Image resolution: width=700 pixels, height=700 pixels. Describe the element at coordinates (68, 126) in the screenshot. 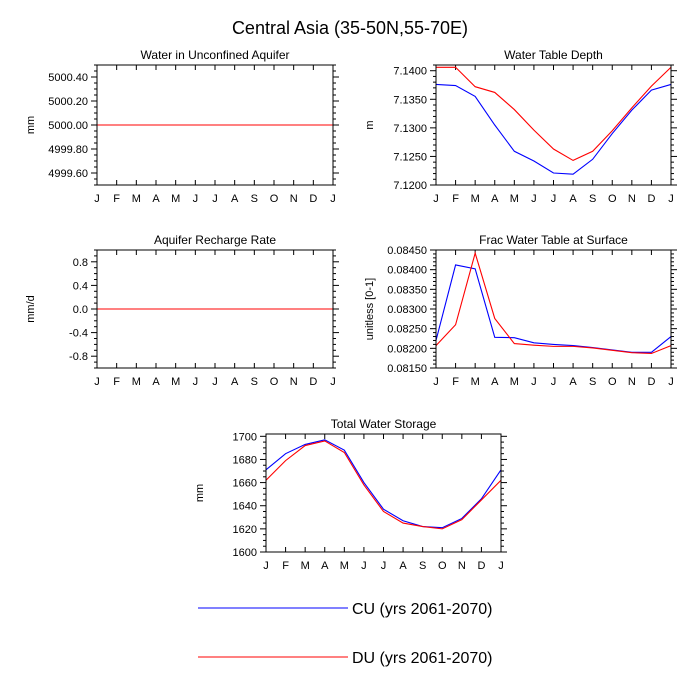

I see `y-tick-label: 5000.00` at that location.